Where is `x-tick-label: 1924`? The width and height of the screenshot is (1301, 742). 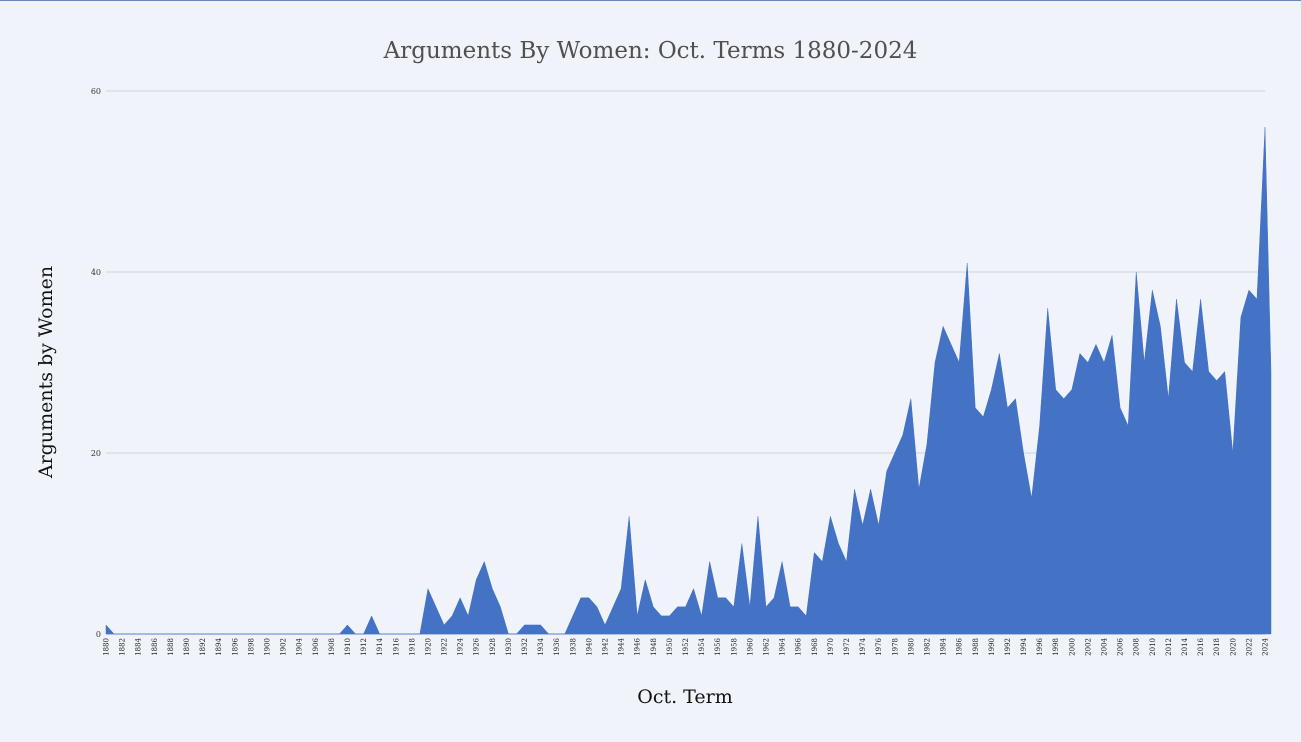
x-tick-label: 1924 is located at coordinates (461, 646).